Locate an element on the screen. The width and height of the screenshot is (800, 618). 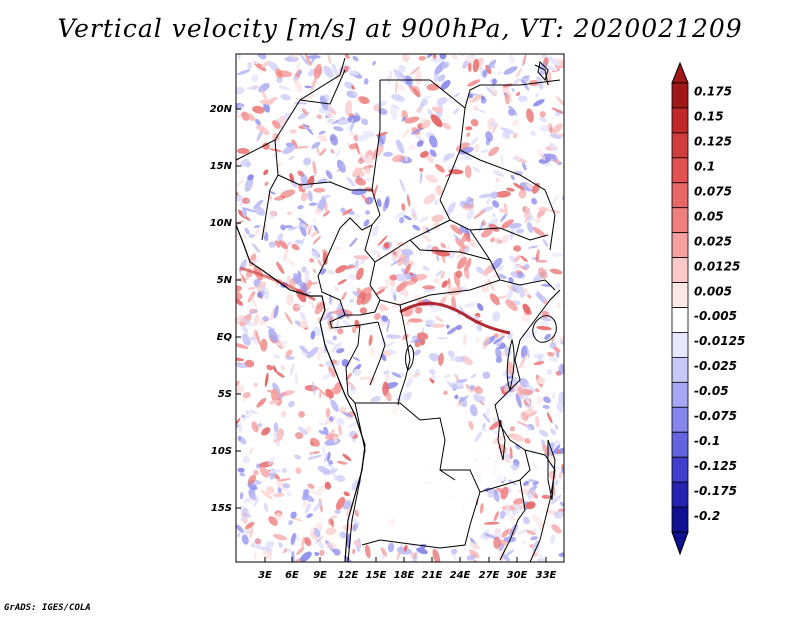
colorbar-label: -0.125 is located at coordinates (715, 466).